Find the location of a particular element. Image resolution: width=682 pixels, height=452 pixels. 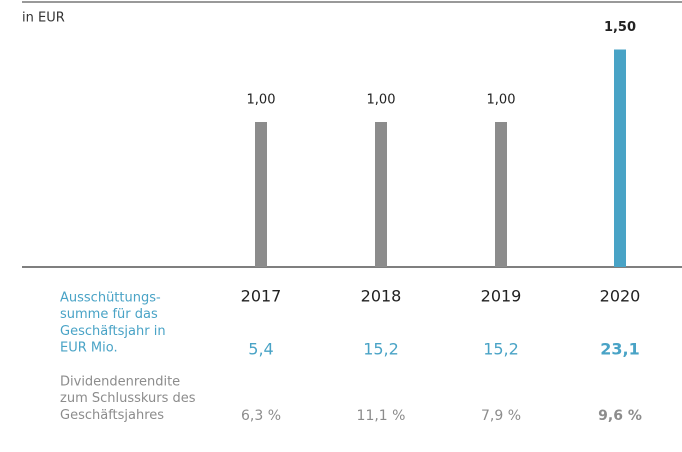

unit-label: in EUR is located at coordinates (43, 18).